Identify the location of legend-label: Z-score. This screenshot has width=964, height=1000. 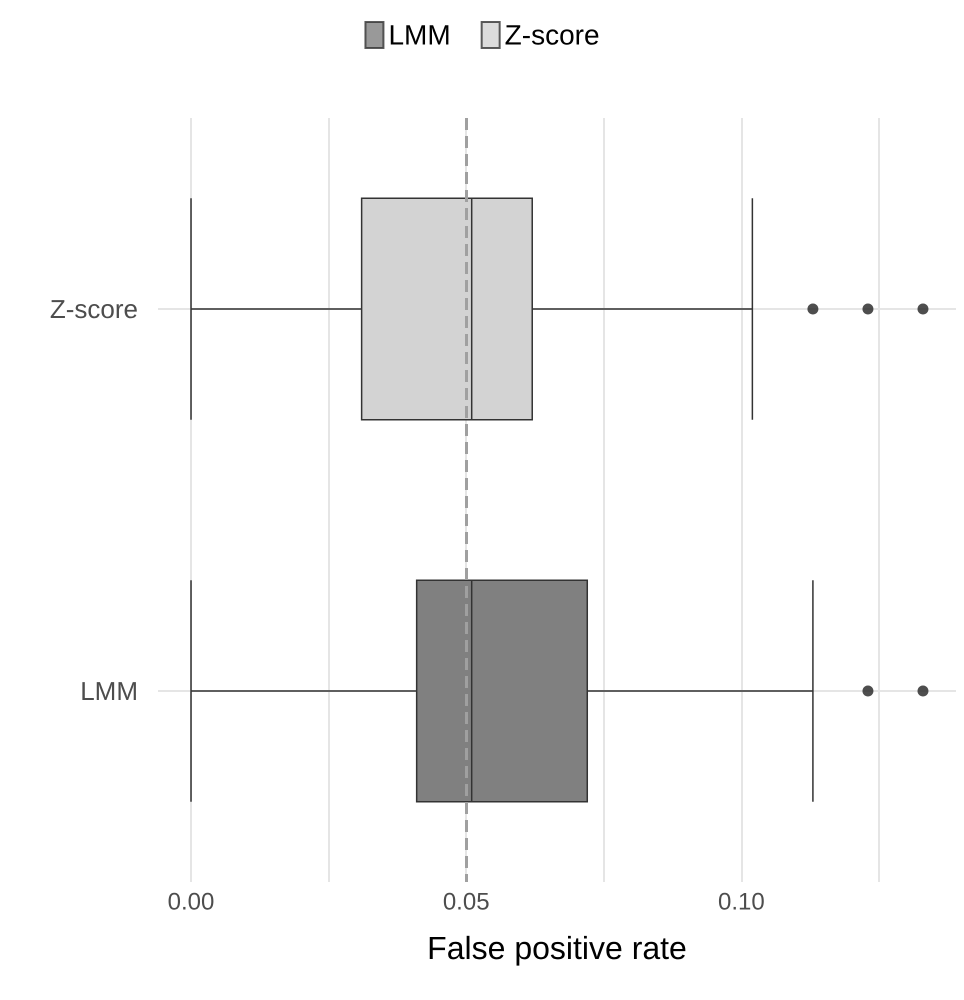
(552, 35).